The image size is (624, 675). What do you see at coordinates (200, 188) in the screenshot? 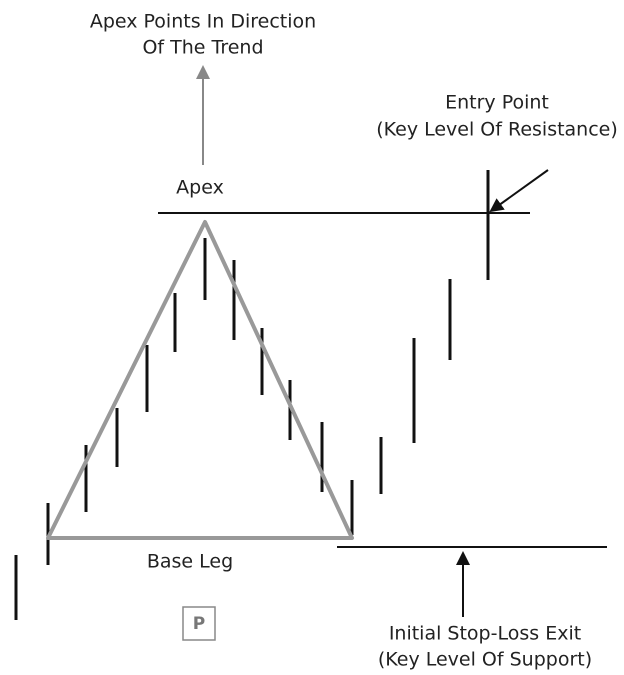
I see `apex-label: Apex` at bounding box center [200, 188].